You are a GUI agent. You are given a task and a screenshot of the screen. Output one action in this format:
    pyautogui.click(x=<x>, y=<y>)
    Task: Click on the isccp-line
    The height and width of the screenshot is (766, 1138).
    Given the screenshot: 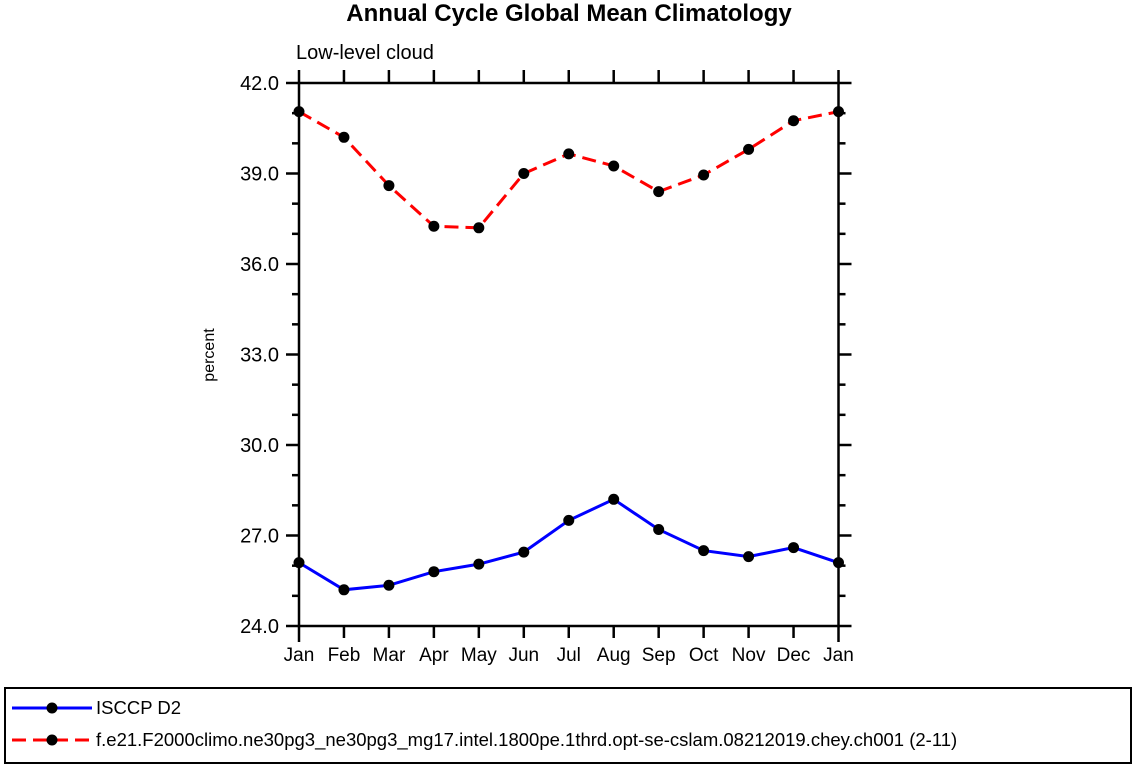 What is the action you would take?
    pyautogui.click(x=568, y=544)
    